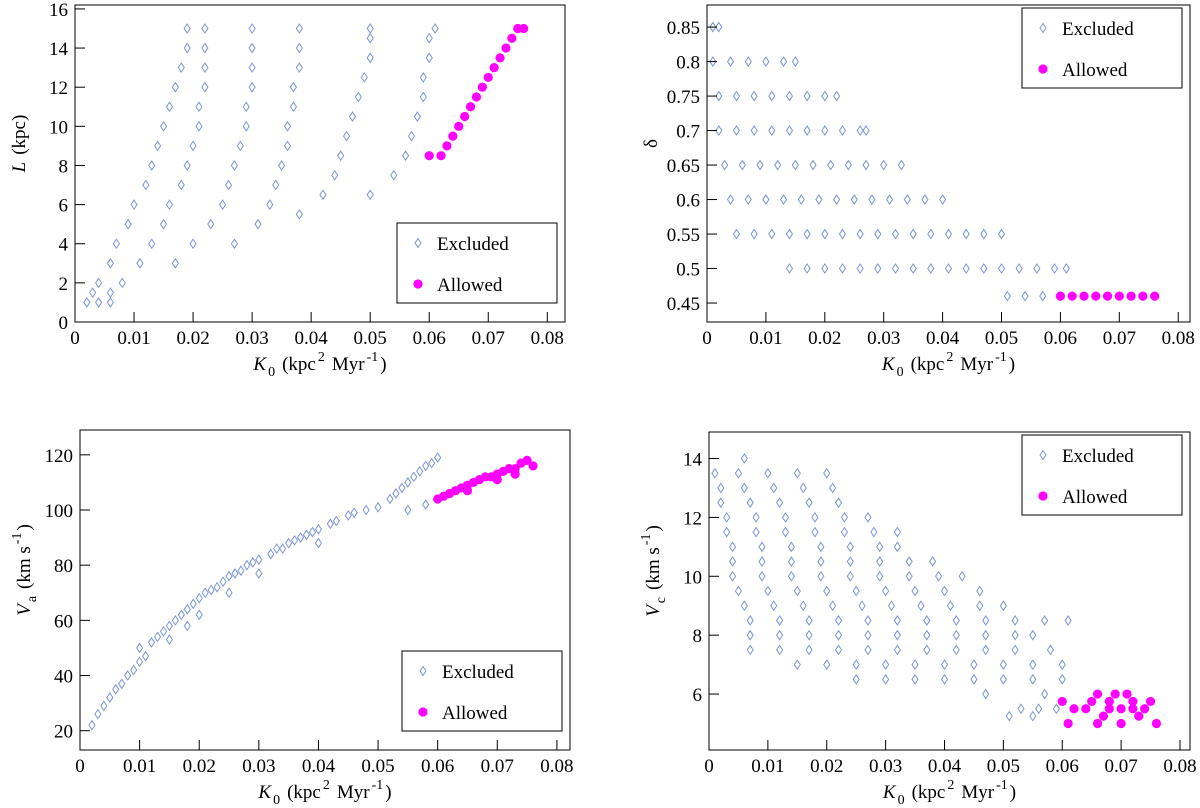 The image size is (1200, 808). What do you see at coordinates (547, 338) in the screenshot?
I see `x-tick-label: 0.08` at bounding box center [547, 338].